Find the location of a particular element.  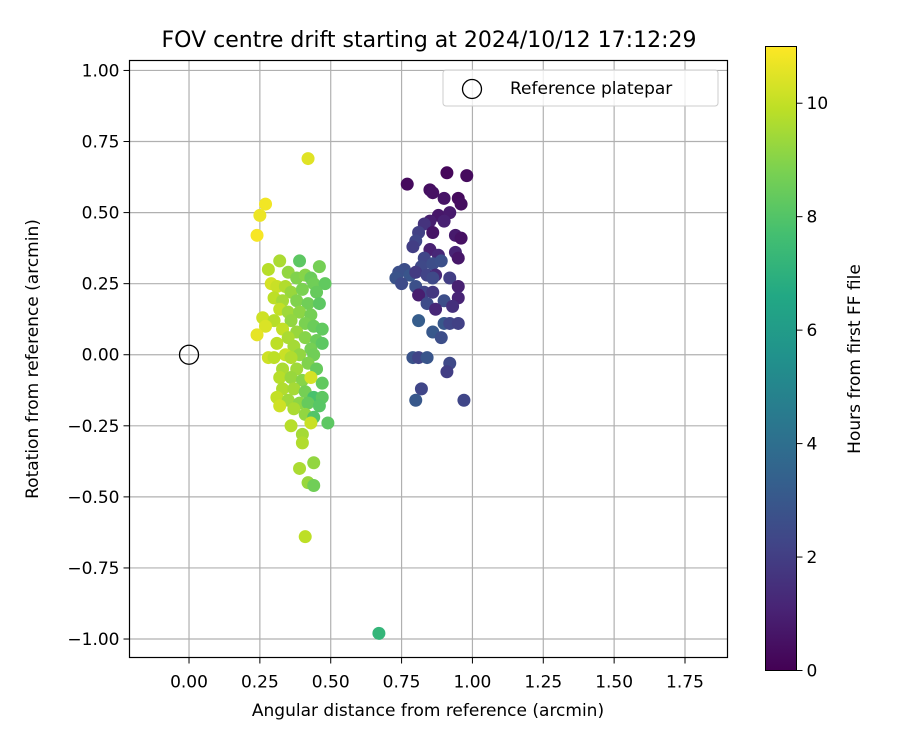

colorbar-tick-label: 2 is located at coordinates (812, 558).